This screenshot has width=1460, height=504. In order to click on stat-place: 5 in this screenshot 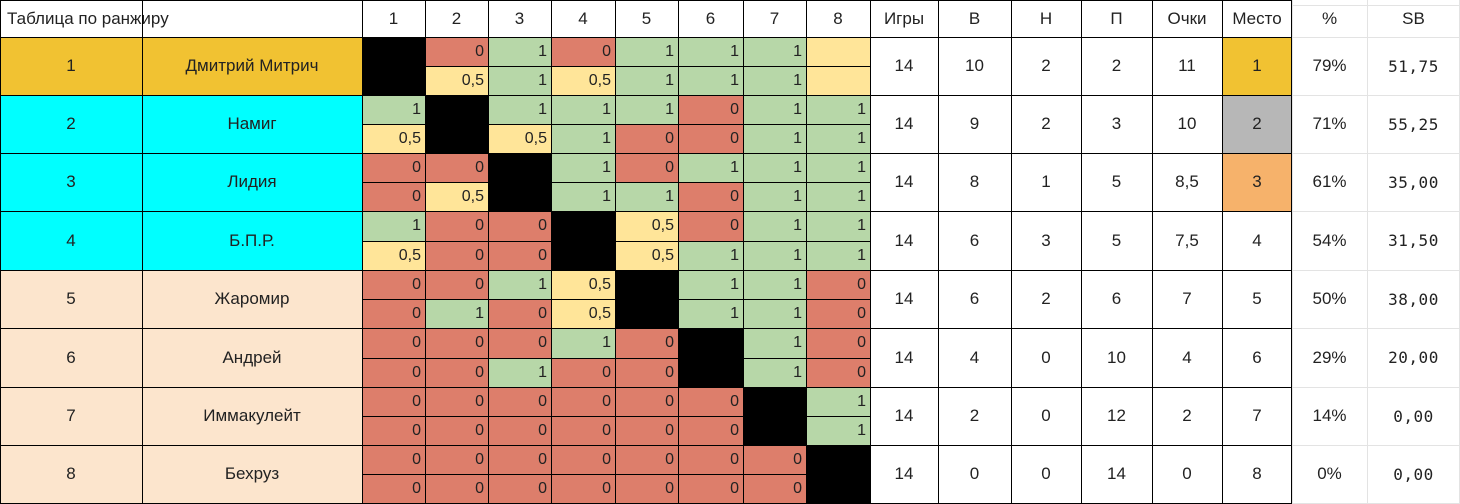, I will do `click(1257, 298)`.